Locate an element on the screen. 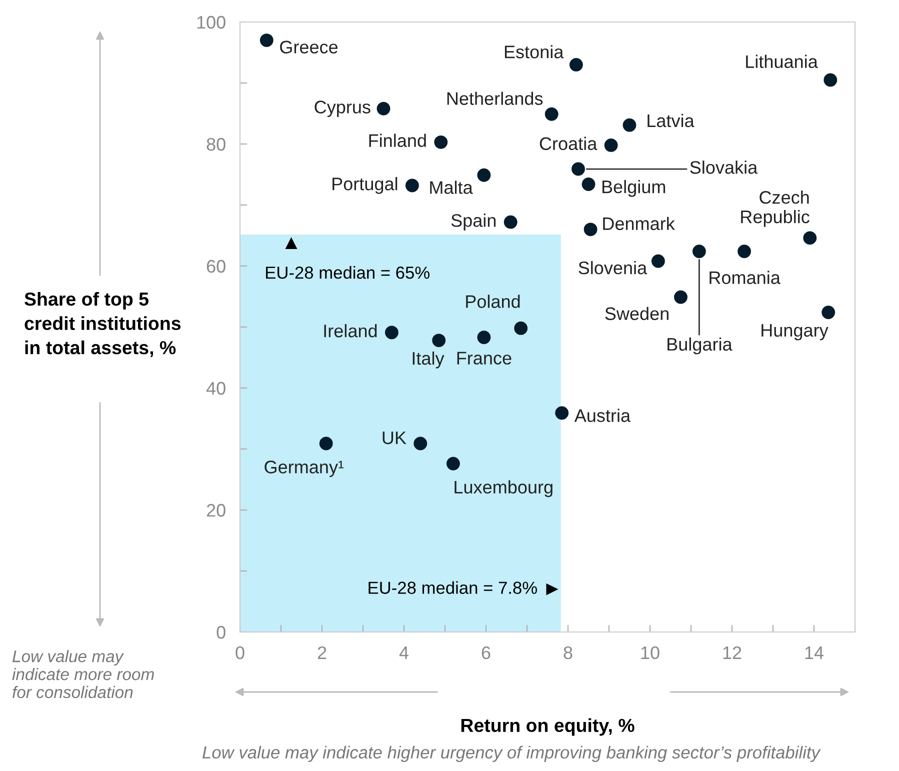  series-label: Greece is located at coordinates (309, 47).